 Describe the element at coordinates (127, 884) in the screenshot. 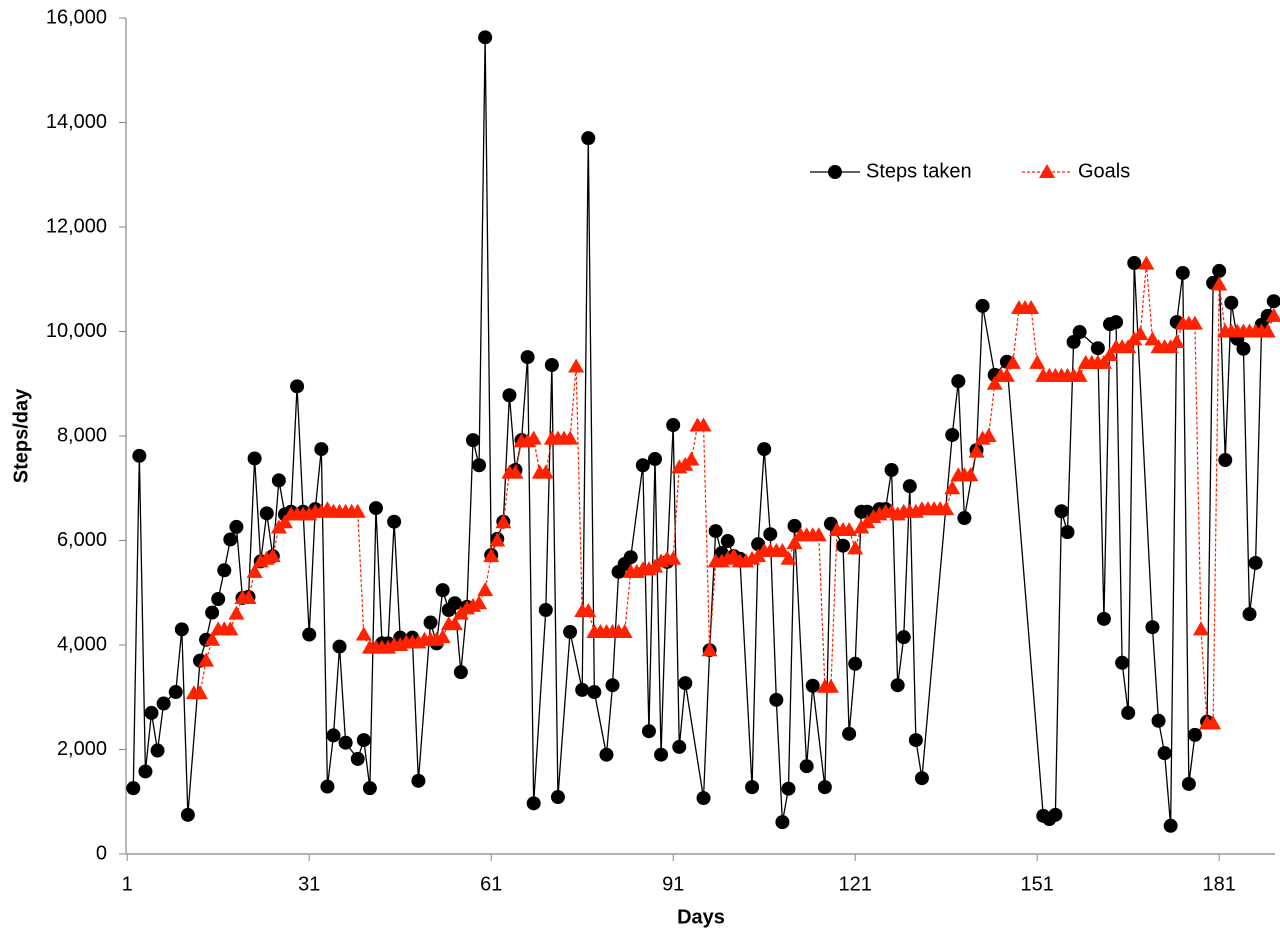

I see `x-tick-label: 1` at that location.